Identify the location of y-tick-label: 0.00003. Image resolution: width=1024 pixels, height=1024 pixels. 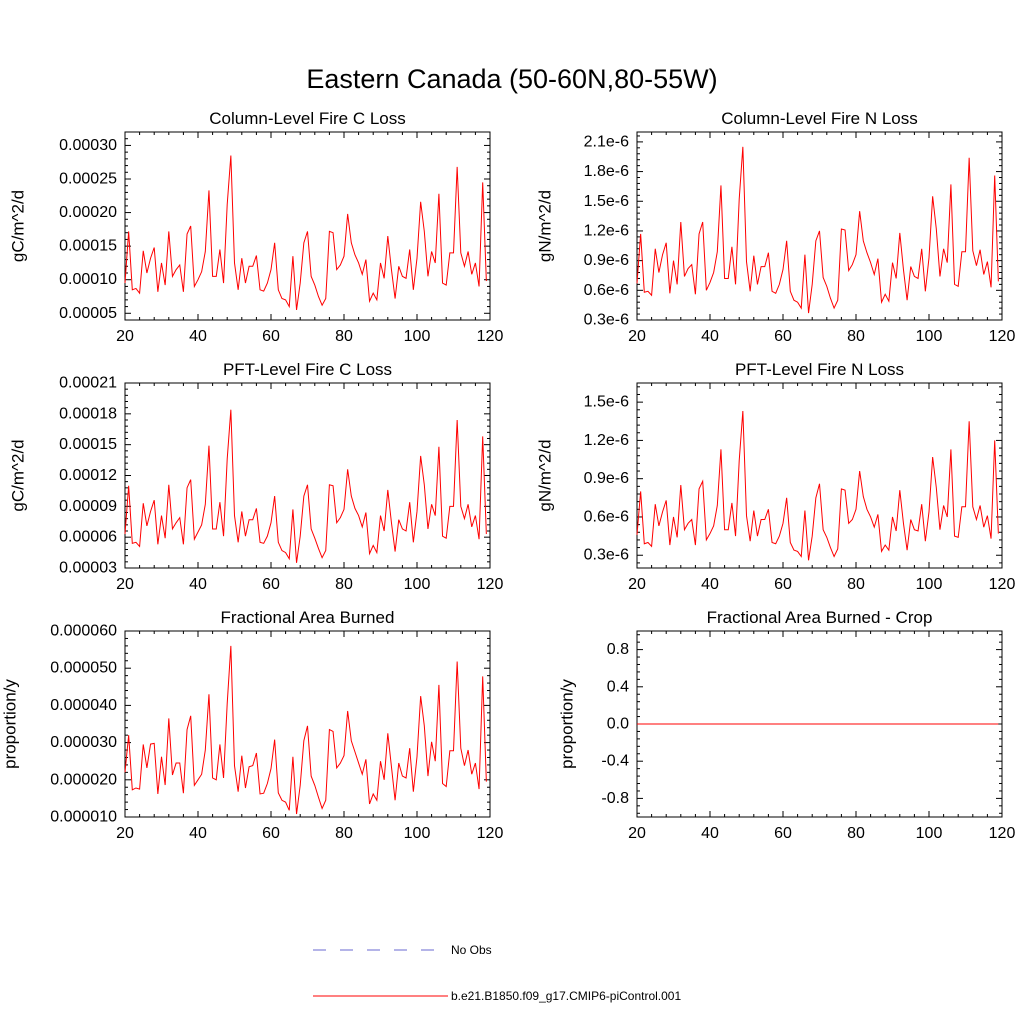
(88, 568).